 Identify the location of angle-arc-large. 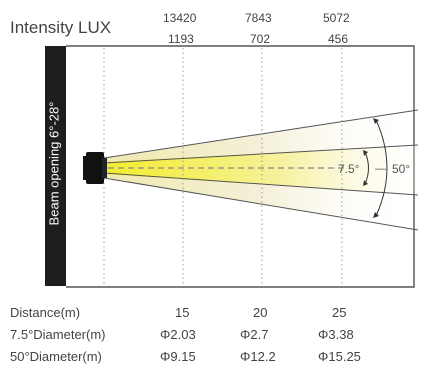
(381, 168).